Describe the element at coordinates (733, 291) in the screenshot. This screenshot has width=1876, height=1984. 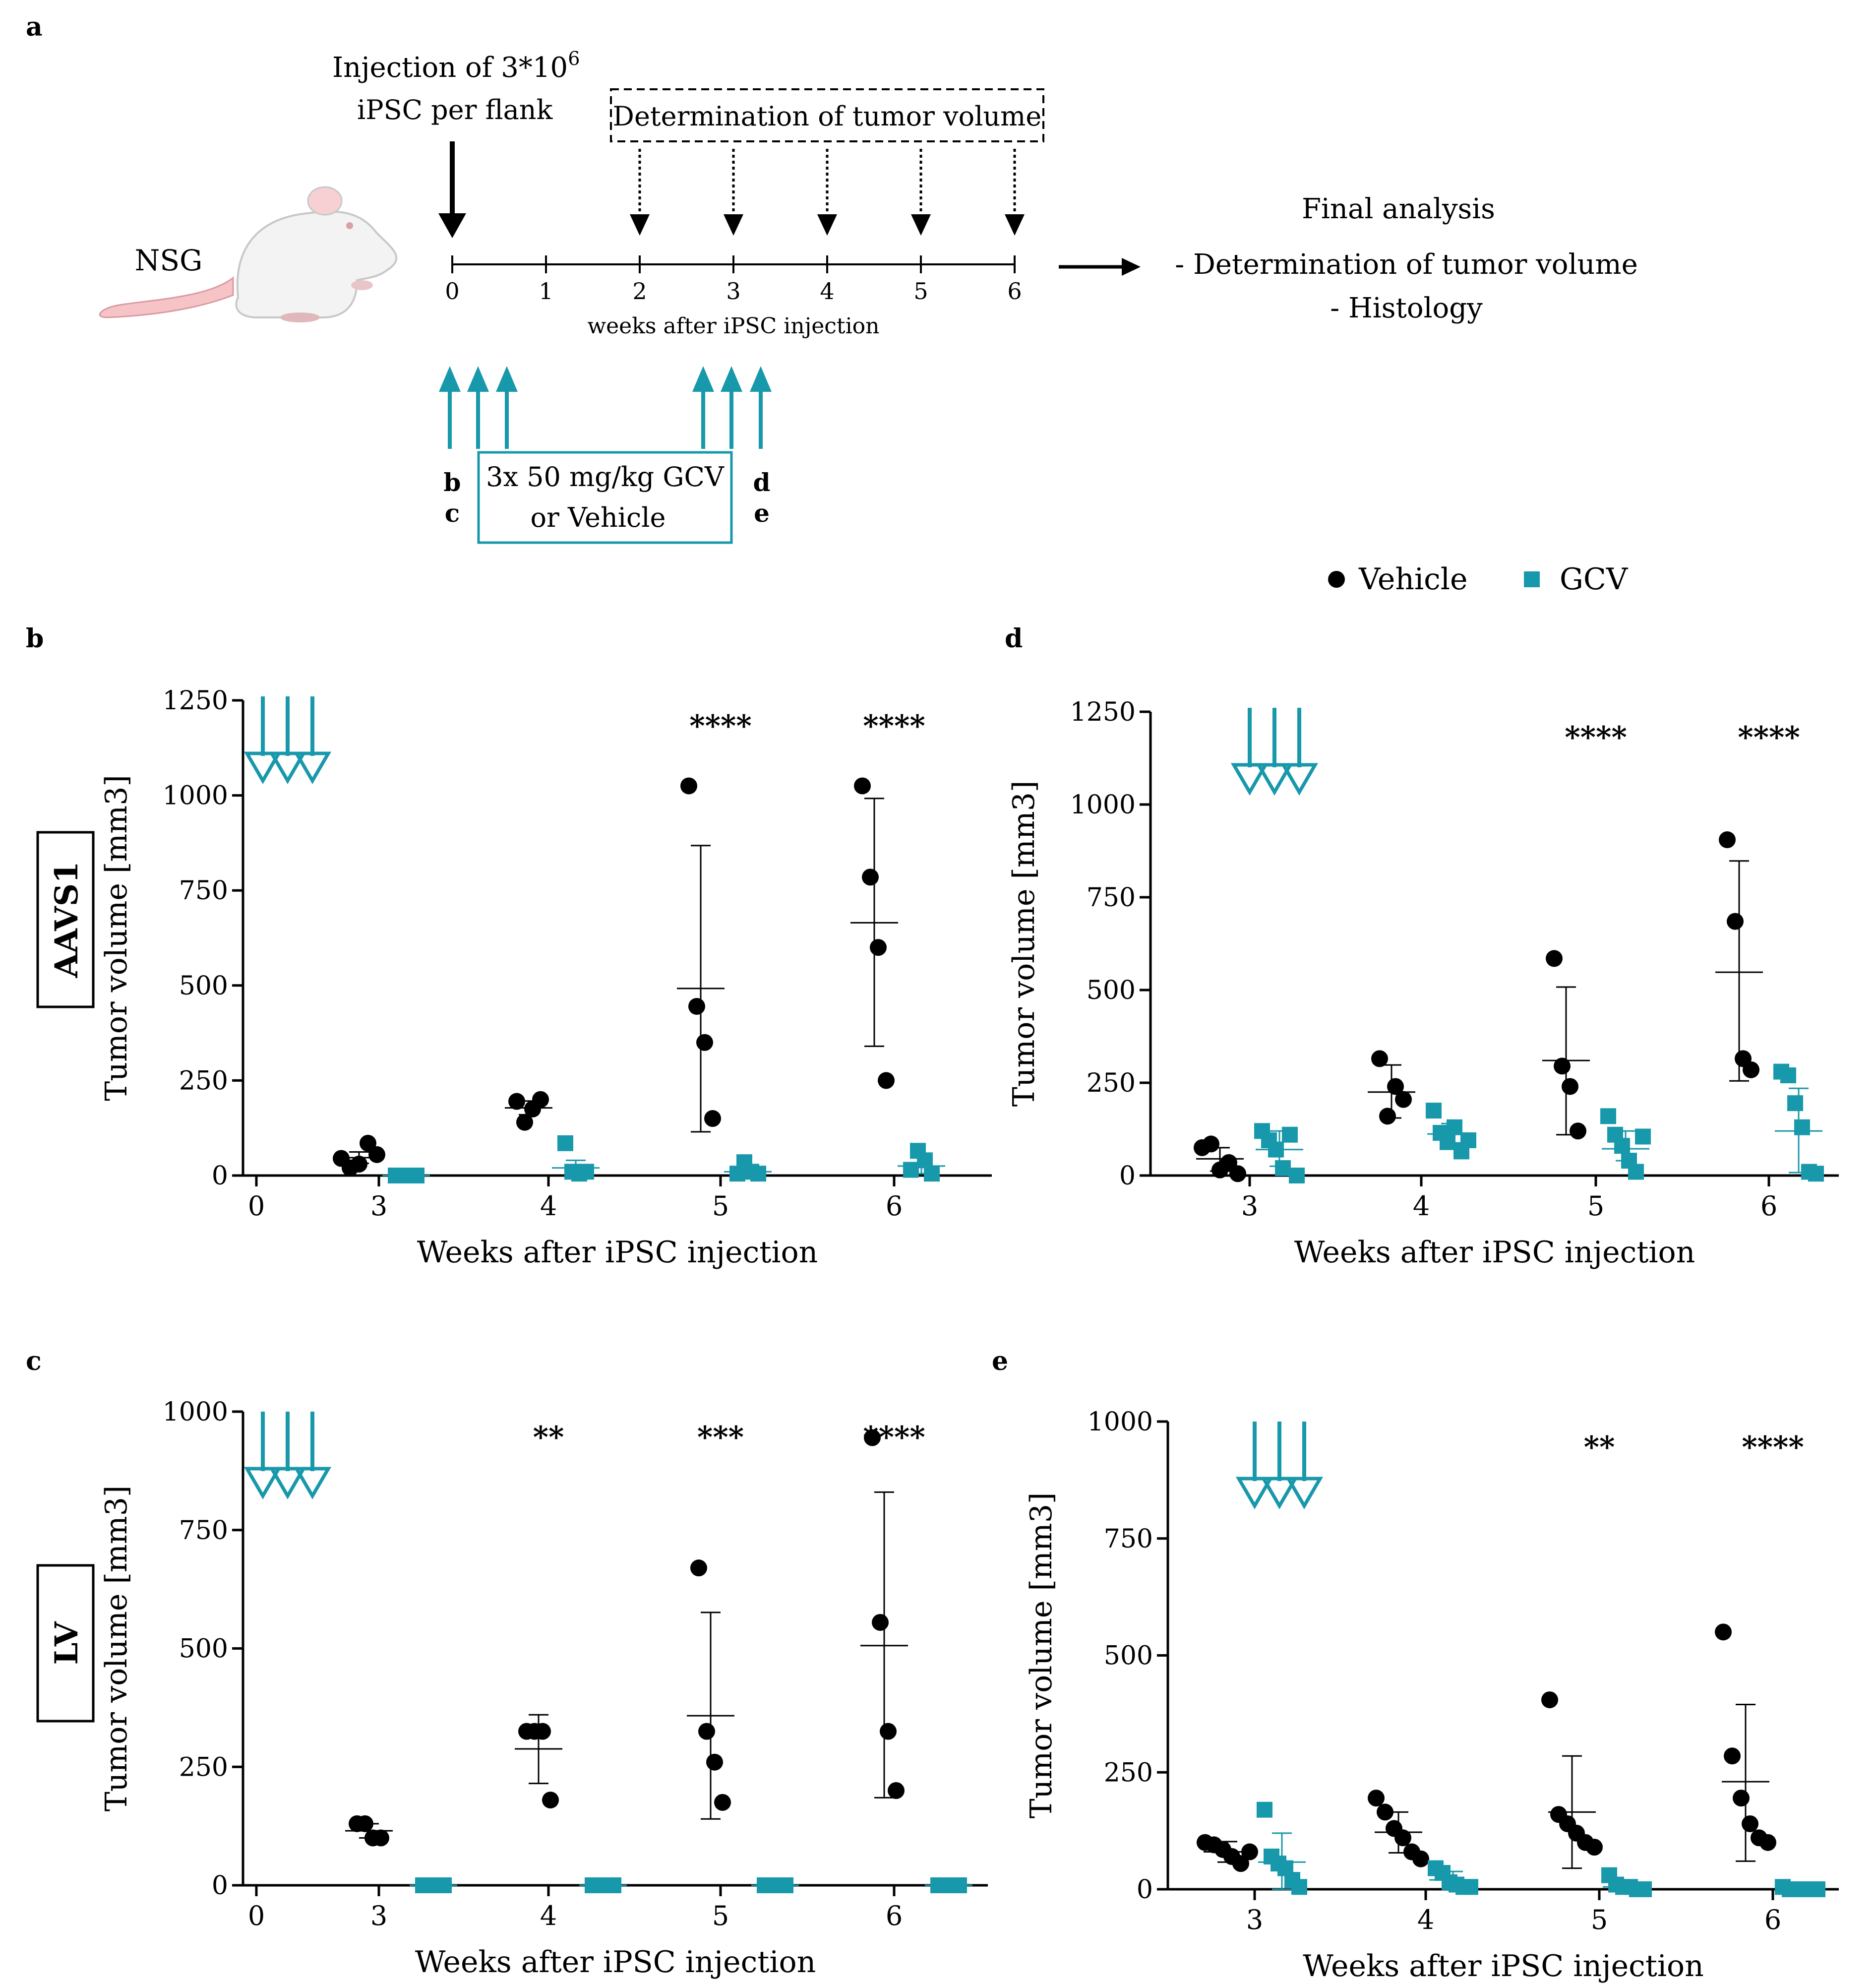
I see `timeline-tick-label: 3` at that location.